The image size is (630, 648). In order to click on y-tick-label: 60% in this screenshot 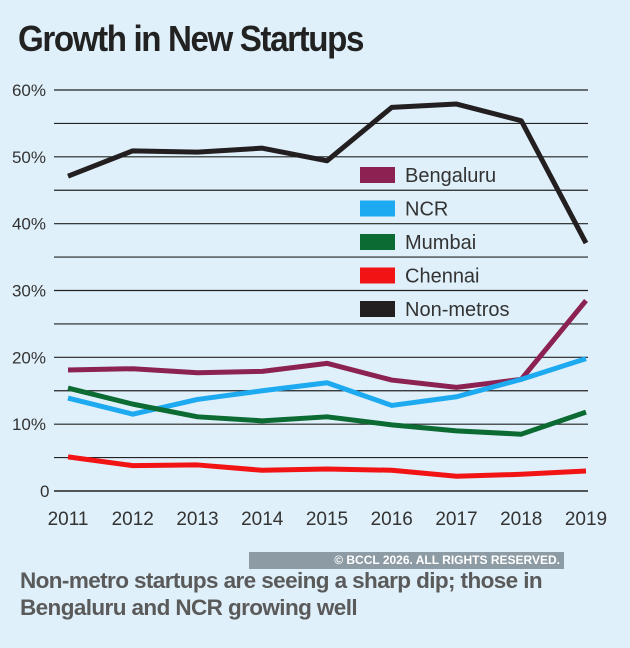, I will do `click(29, 90)`.